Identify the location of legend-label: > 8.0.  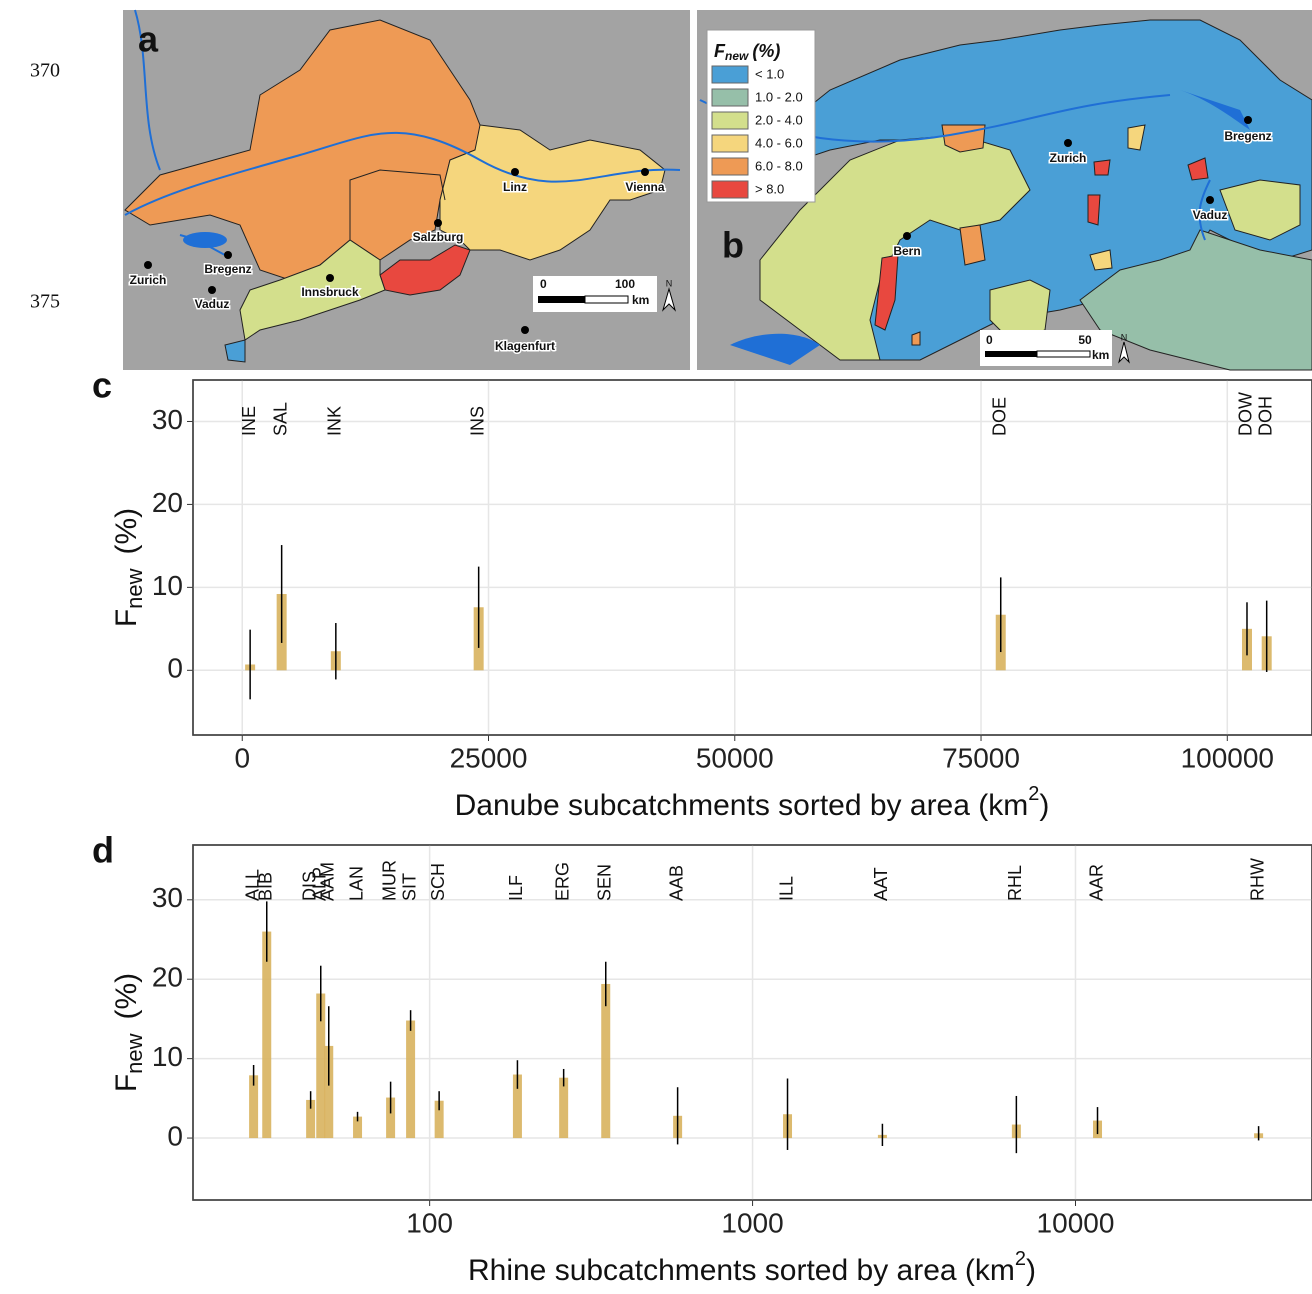
(769, 188).